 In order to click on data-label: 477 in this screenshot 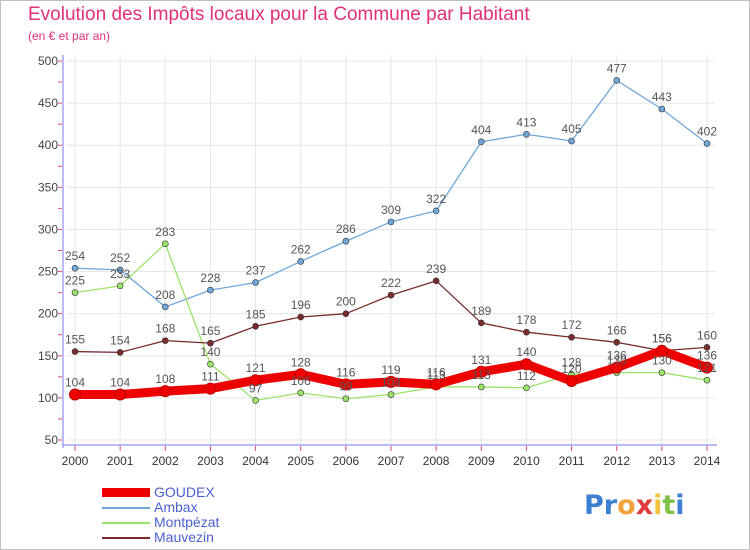, I will do `click(617, 68)`.